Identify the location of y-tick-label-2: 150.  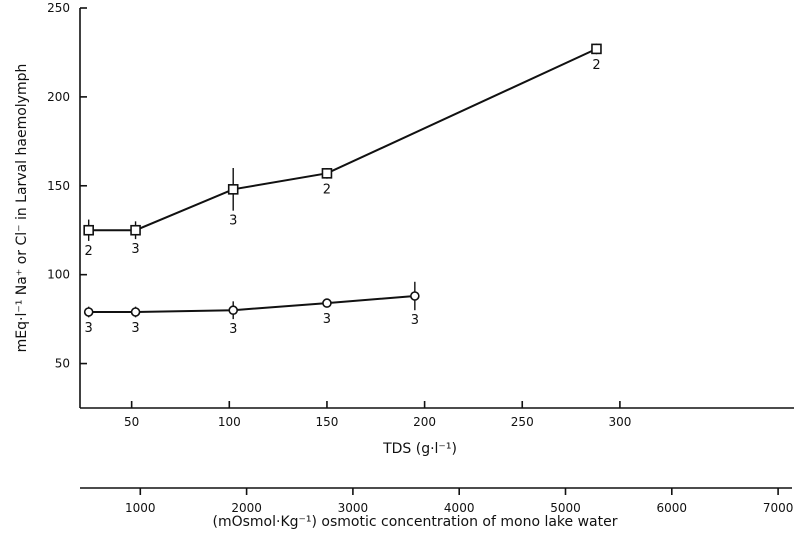
(58, 186).